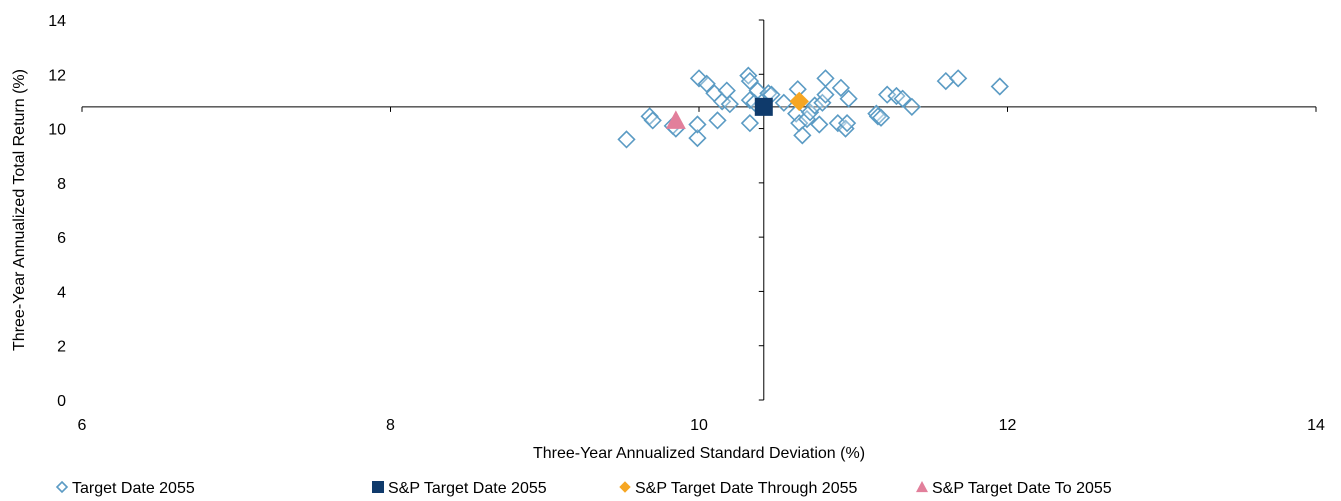 This screenshot has width=1341, height=501. I want to click on x-tick-label: 10, so click(699, 425).